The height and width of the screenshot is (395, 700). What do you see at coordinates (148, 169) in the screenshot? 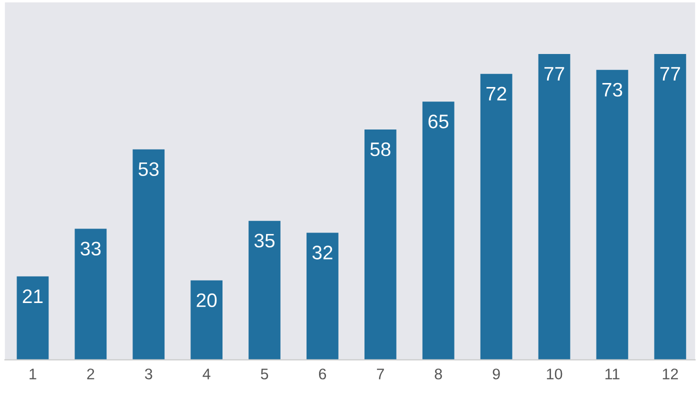
I see `data-label: 53` at bounding box center [148, 169].